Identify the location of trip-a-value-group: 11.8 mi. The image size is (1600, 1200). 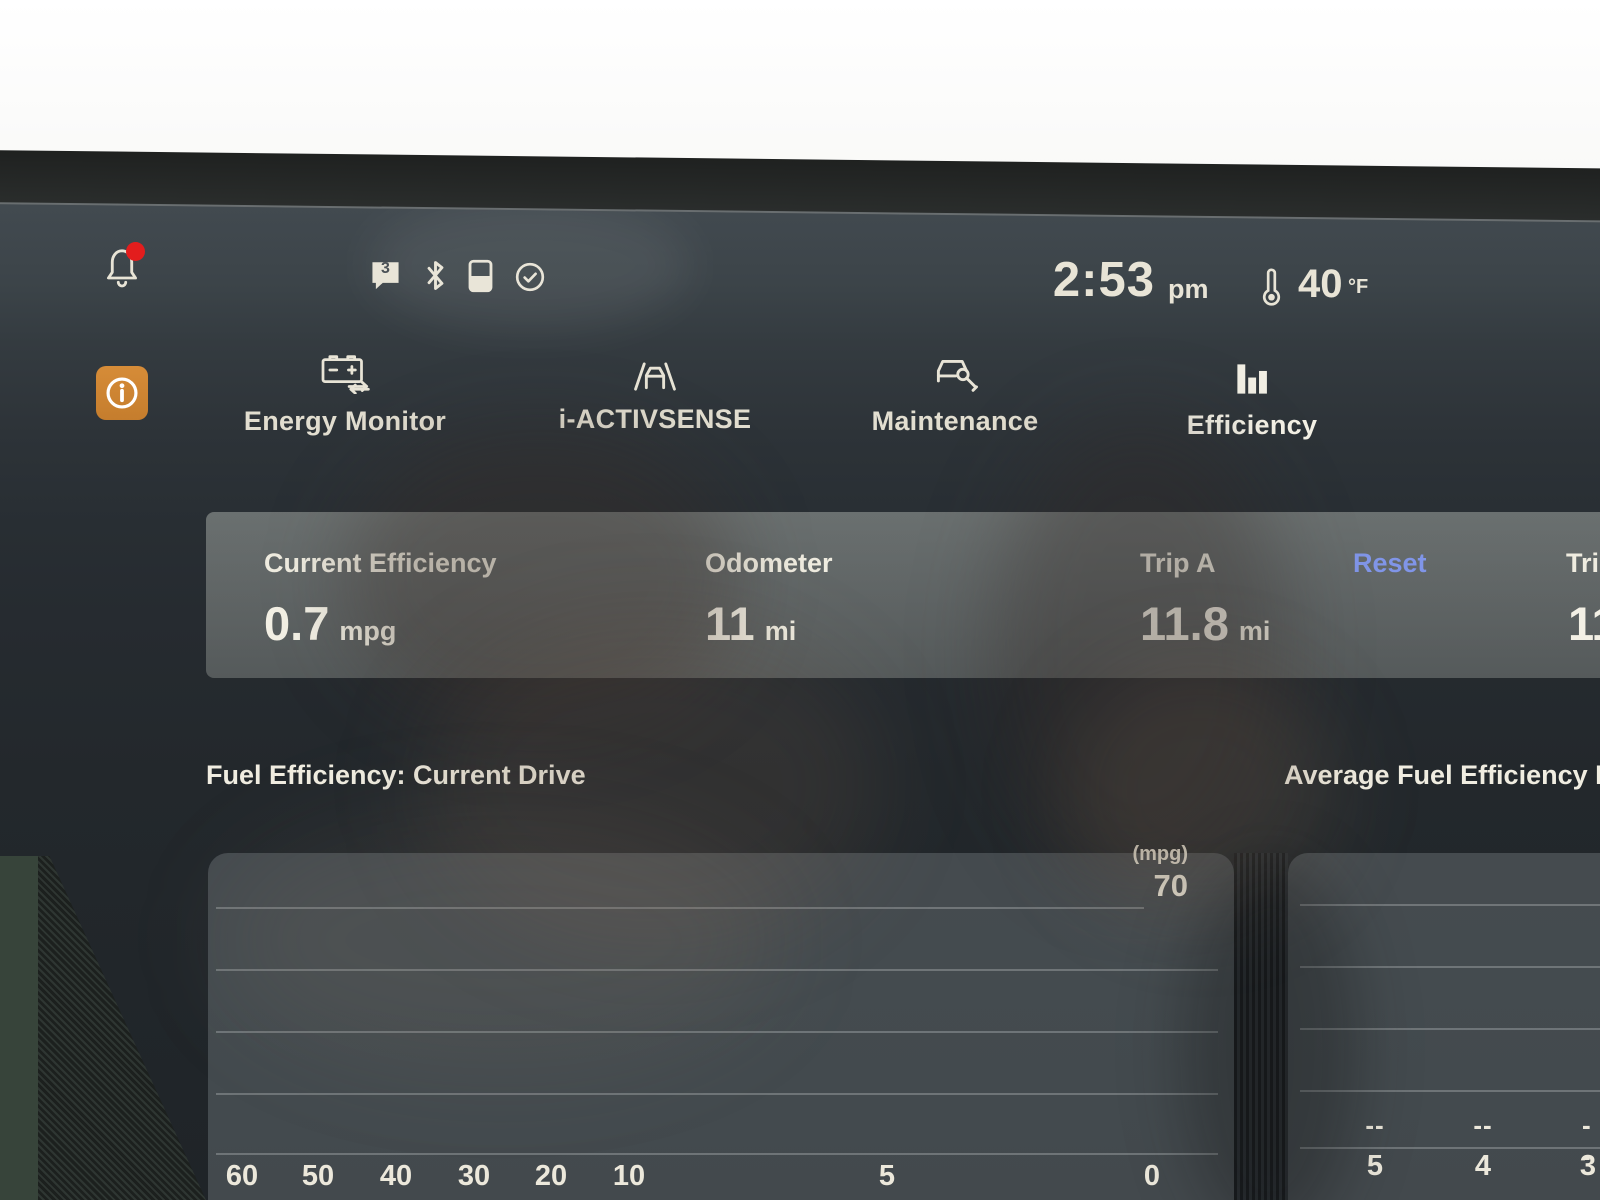
(1205, 623).